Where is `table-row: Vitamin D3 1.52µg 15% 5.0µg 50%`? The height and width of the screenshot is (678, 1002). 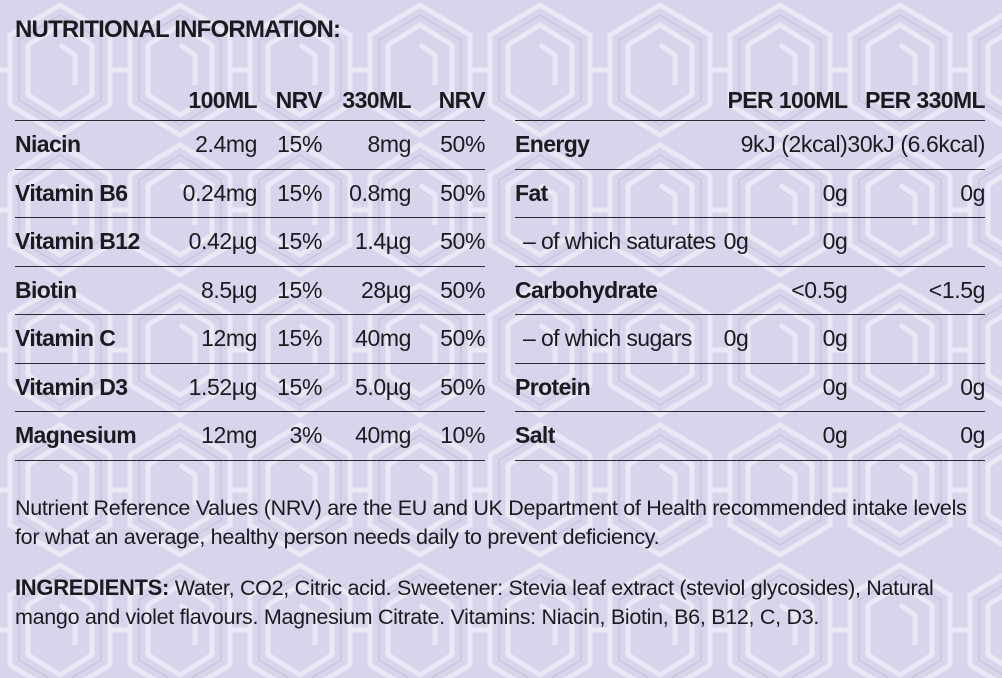
table-row: Vitamin D3 1.52µg 15% 5.0µg 50% is located at coordinates (250, 387).